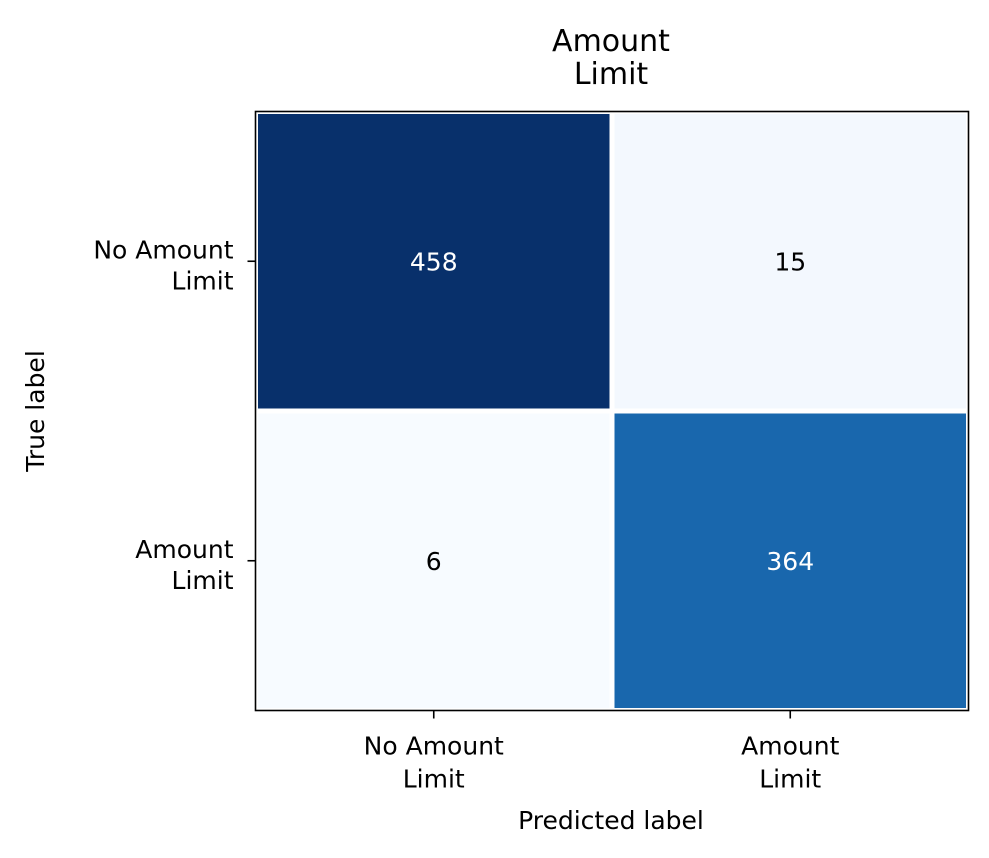 This screenshot has width=989, height=858. Describe the element at coordinates (184, 549) in the screenshot. I see `y-tick-label: Amount` at that location.